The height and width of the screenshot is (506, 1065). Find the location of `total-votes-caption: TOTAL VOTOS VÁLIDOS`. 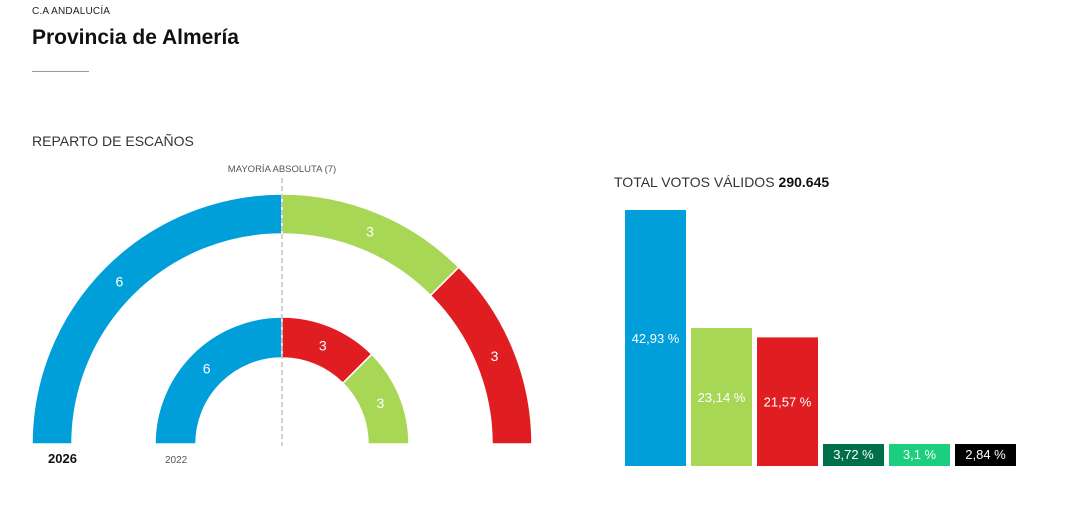

total-votes-caption: TOTAL VOTOS VÁLIDOS is located at coordinates (694, 182).